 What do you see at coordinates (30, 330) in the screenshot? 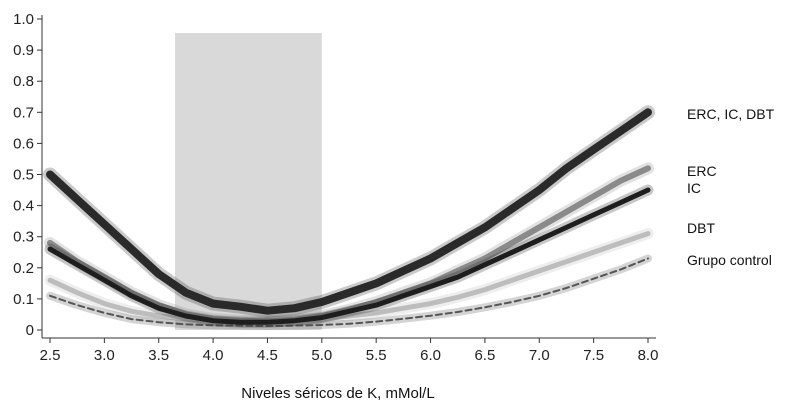
I see `y-tick-label: 0` at bounding box center [30, 330].